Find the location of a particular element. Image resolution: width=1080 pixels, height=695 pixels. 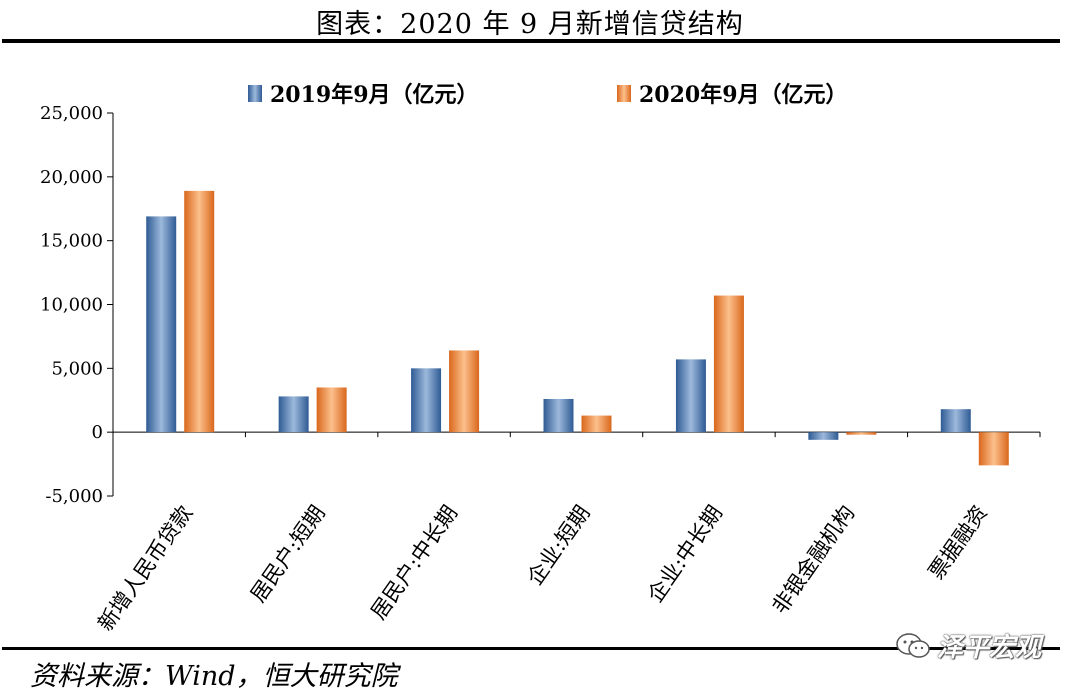

y-tick-label: -5,000 is located at coordinates (74, 496).